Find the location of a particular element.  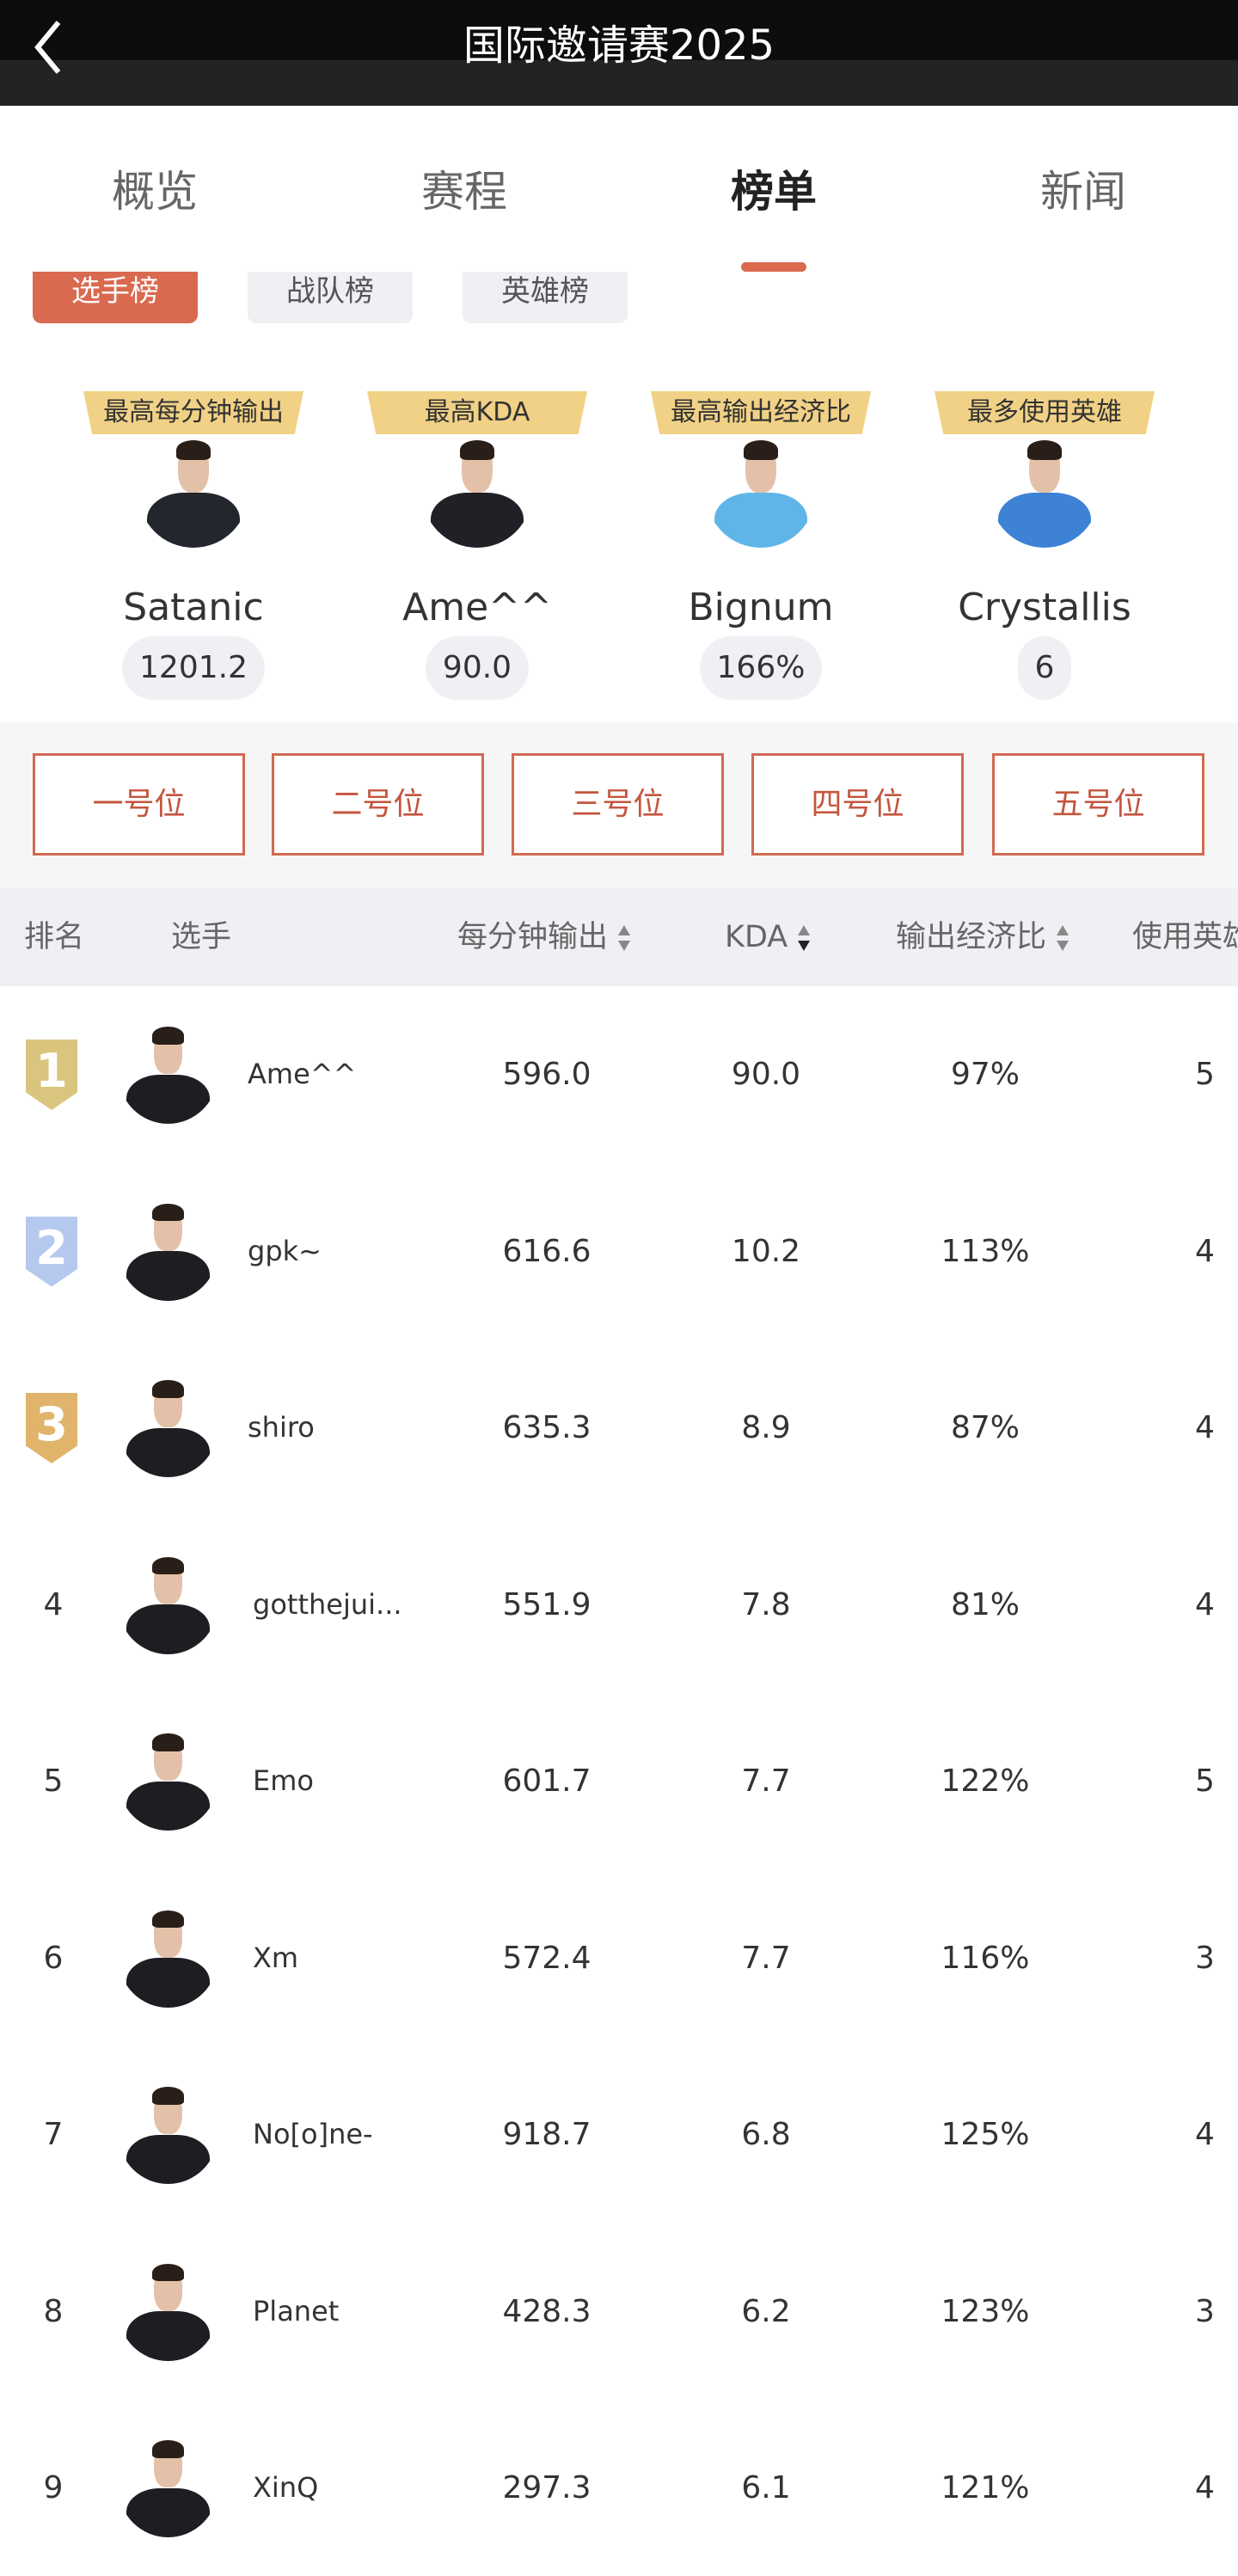

tab-rankings: 榜单 is located at coordinates (774, 192).